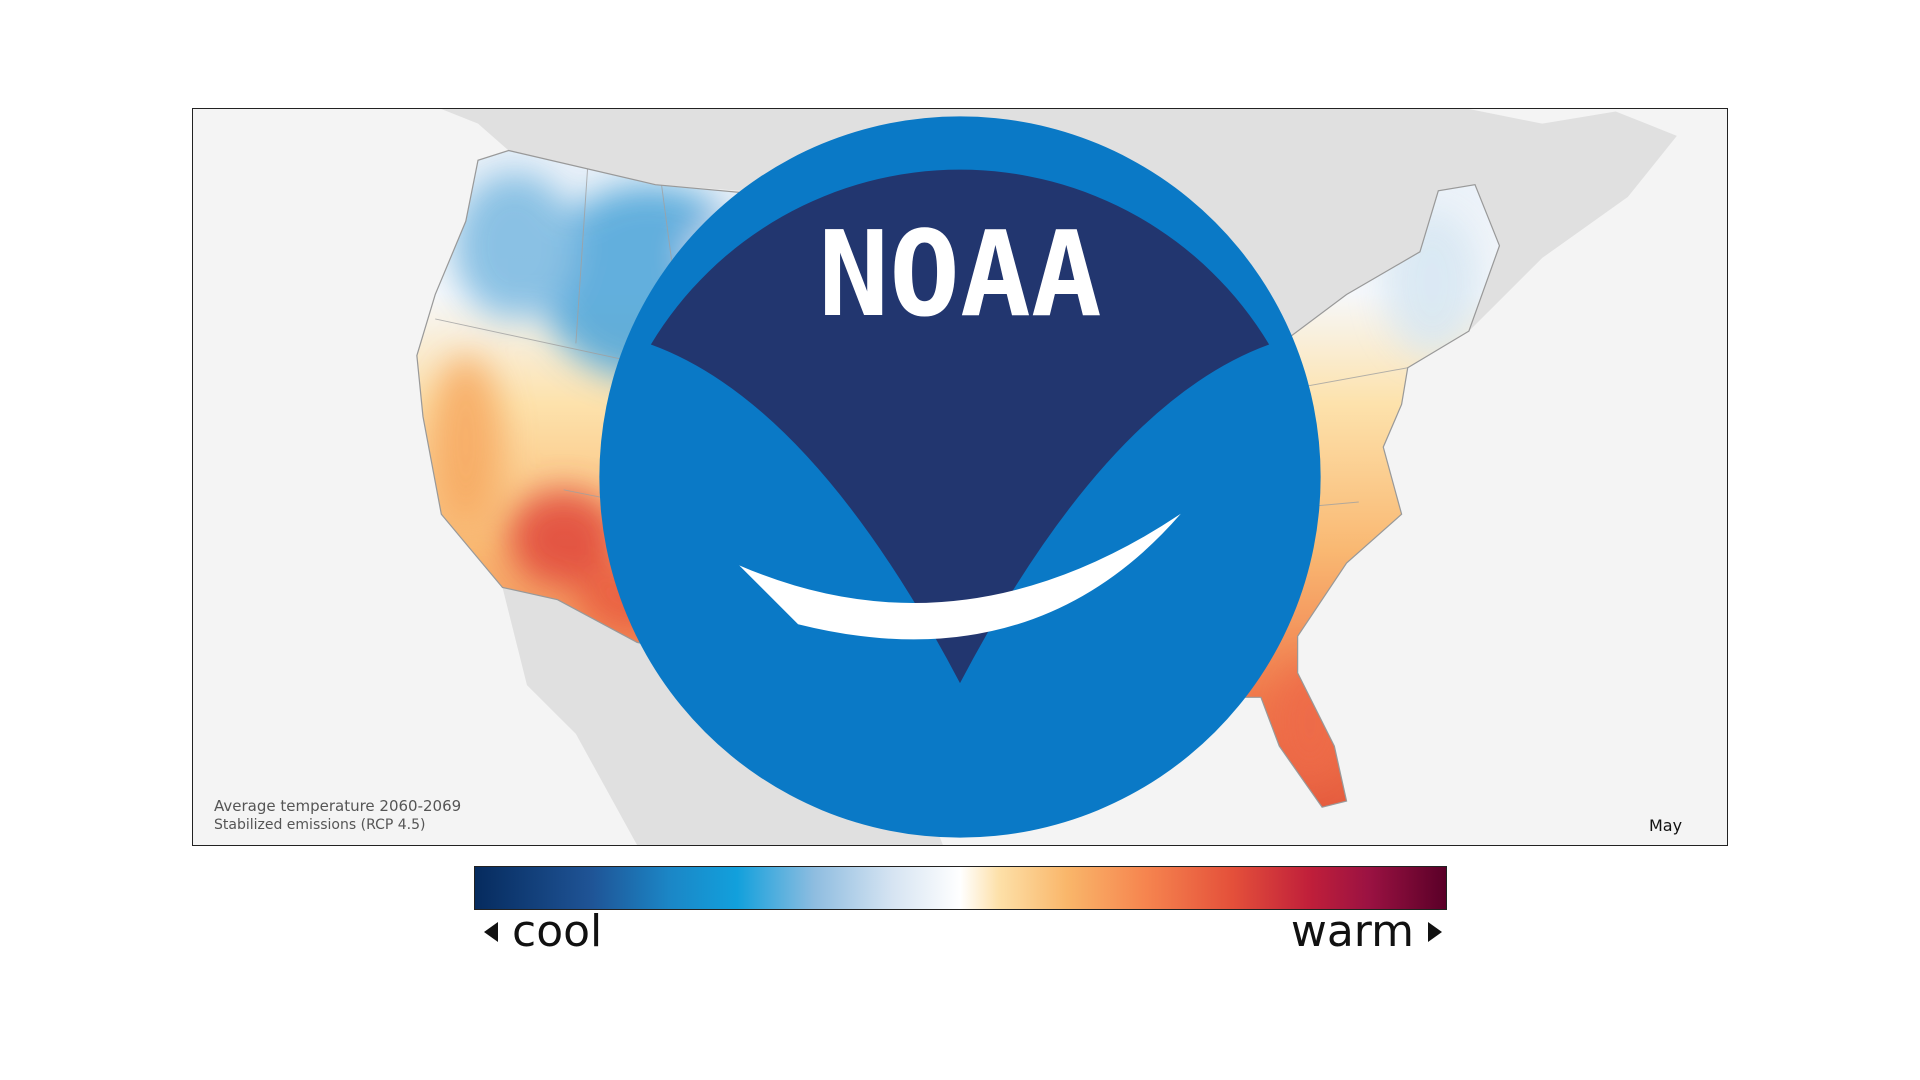 The height and width of the screenshot is (1080, 1920). I want to click on cool-label: cool, so click(557, 931).